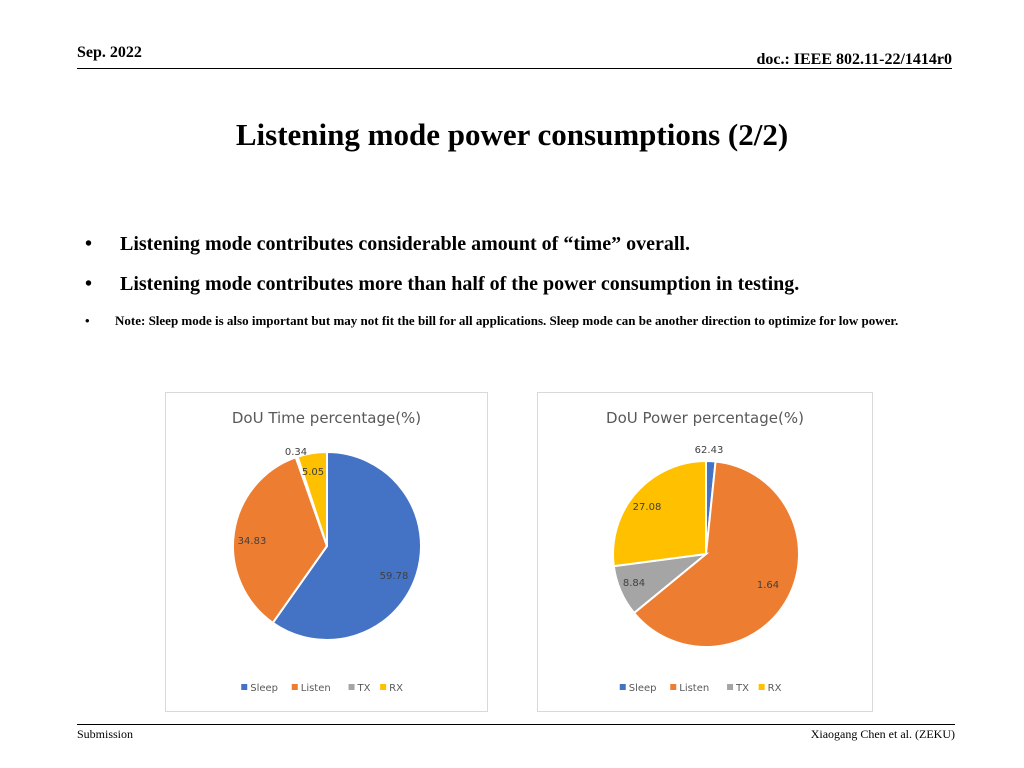 The image size is (1024, 768). Describe the element at coordinates (705, 418) in the screenshot. I see `chart-title: DoU Power percentage(%)` at that location.